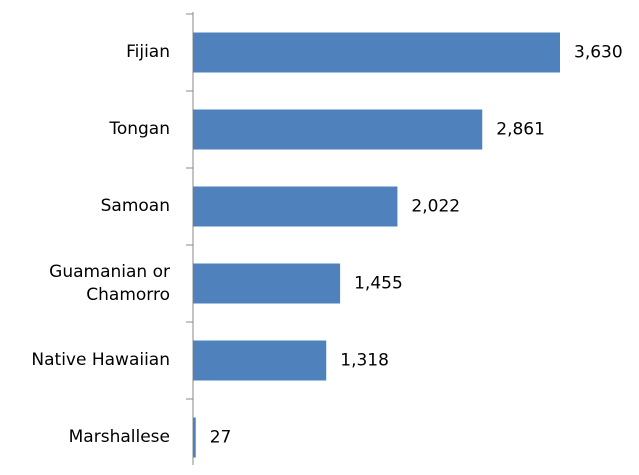 Image resolution: width=639 pixels, height=475 pixels. Describe the element at coordinates (148, 52) in the screenshot. I see `category-label: Fijian` at that location.